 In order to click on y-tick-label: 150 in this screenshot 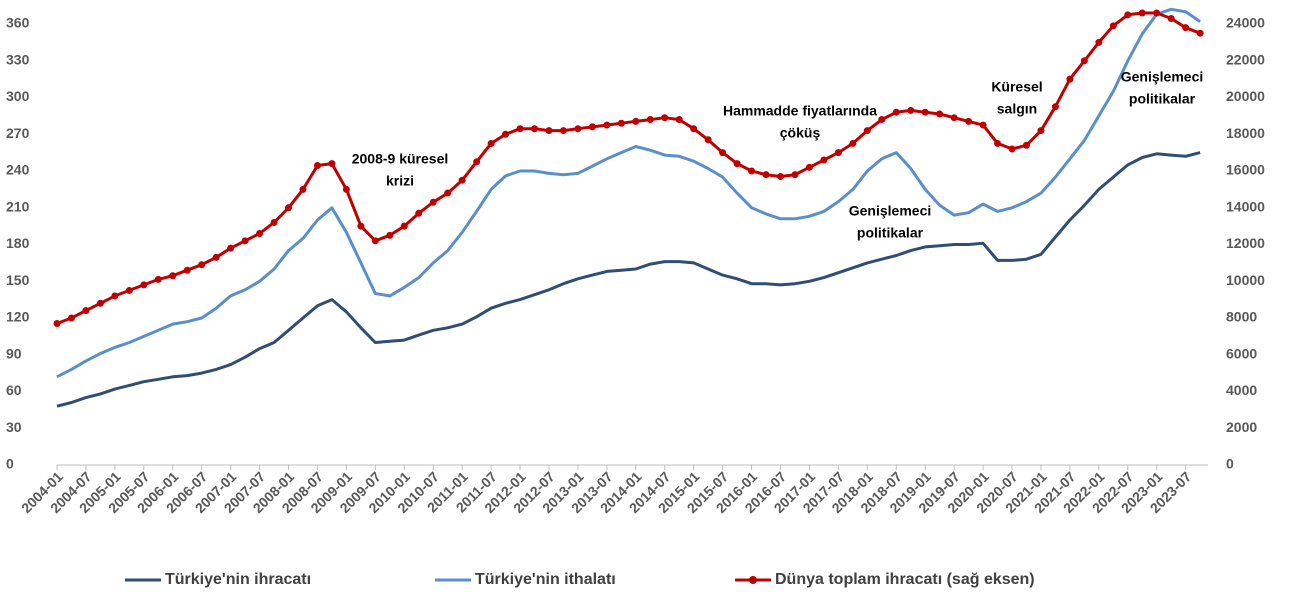, I will do `click(18, 280)`.